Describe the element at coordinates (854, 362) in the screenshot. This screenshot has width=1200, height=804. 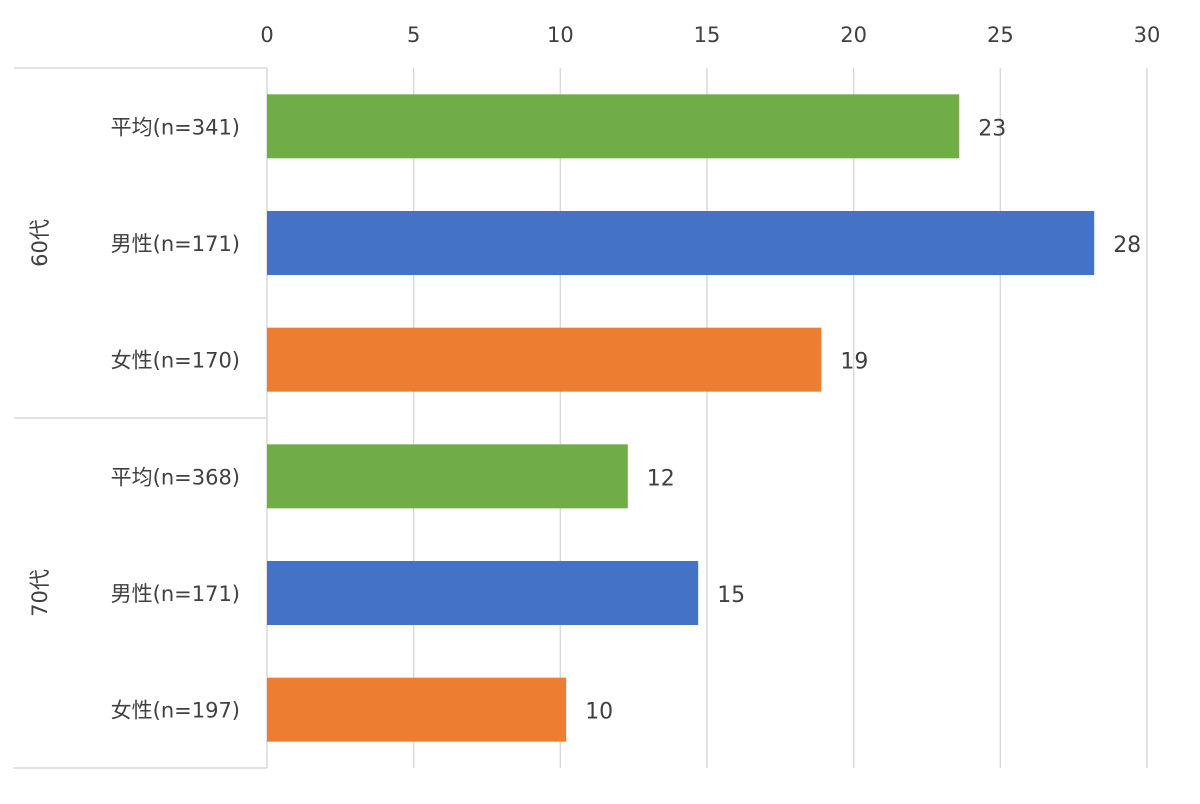
I see `data-label-0-2: 19` at that location.